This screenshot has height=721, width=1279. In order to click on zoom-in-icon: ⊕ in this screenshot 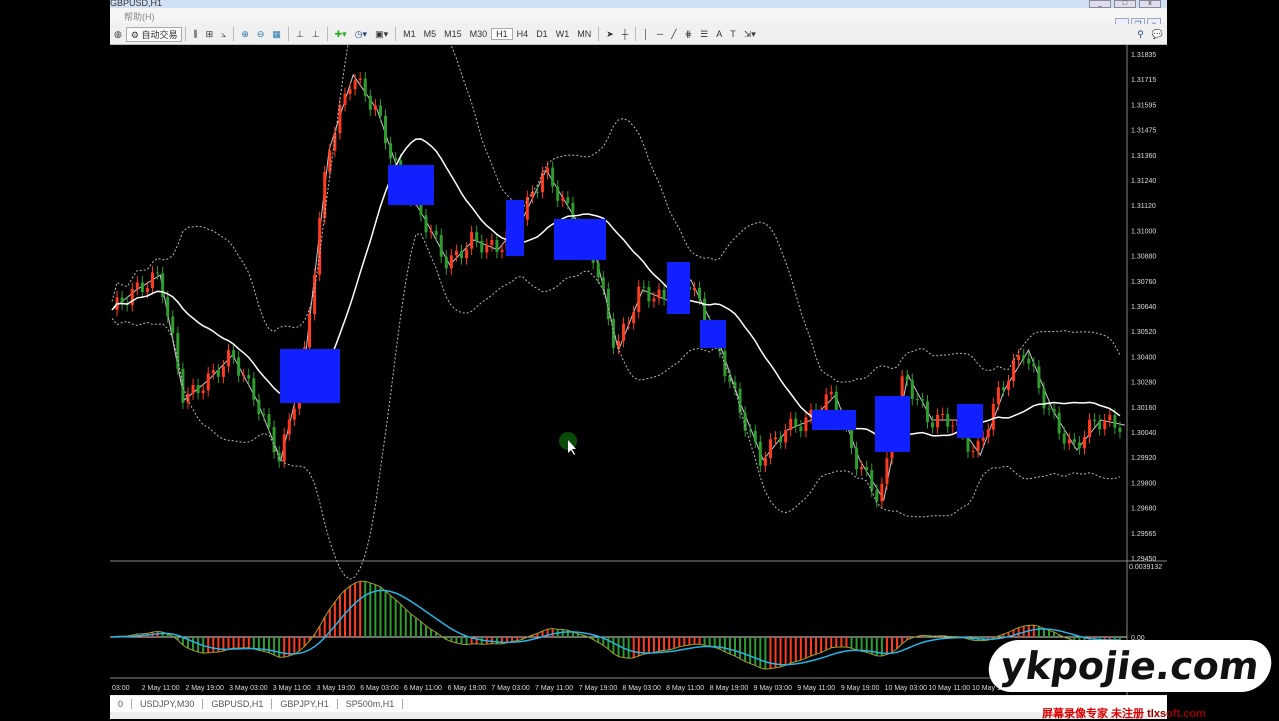, I will do `click(245, 33)`.